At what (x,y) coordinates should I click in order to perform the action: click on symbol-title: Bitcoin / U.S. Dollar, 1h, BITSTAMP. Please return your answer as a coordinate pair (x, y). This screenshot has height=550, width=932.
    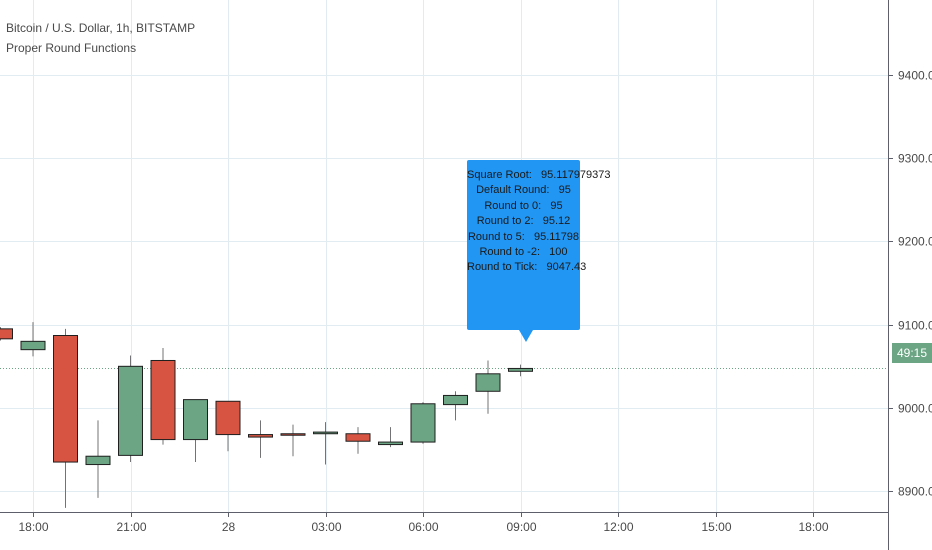
    Looking at the image, I should click on (101, 28).